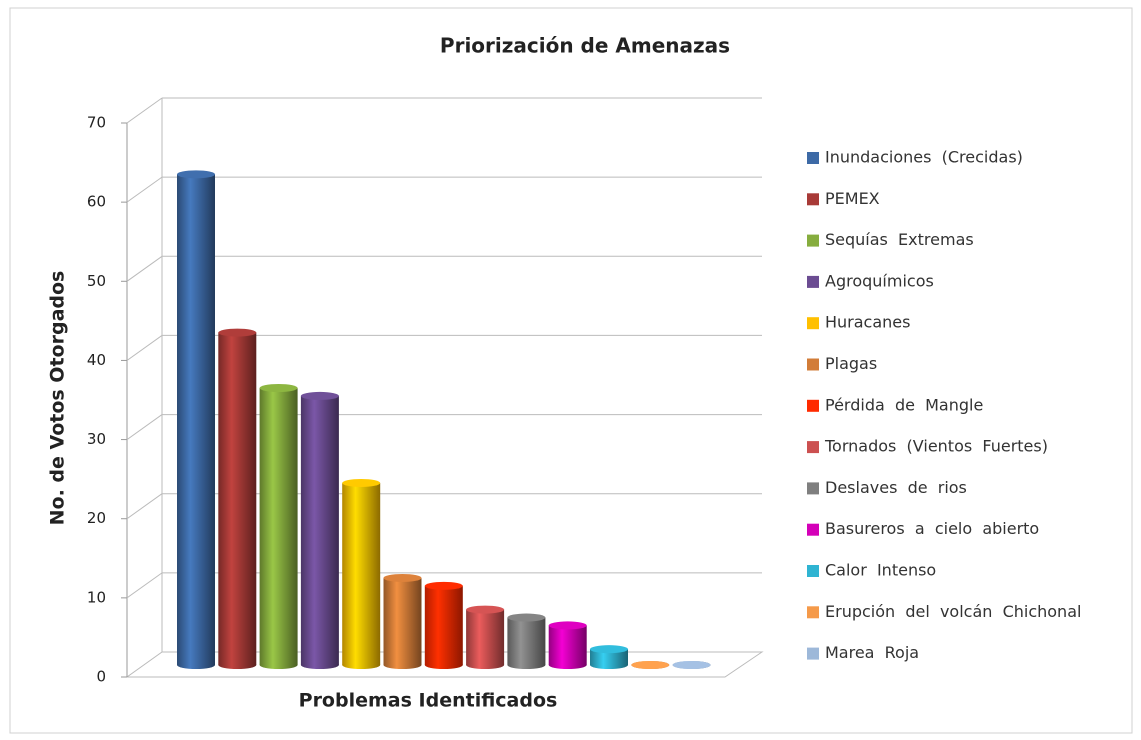 The width and height of the screenshot is (1141, 740). I want to click on legend-label: Inundaciones (Crecidas), so click(924, 157).